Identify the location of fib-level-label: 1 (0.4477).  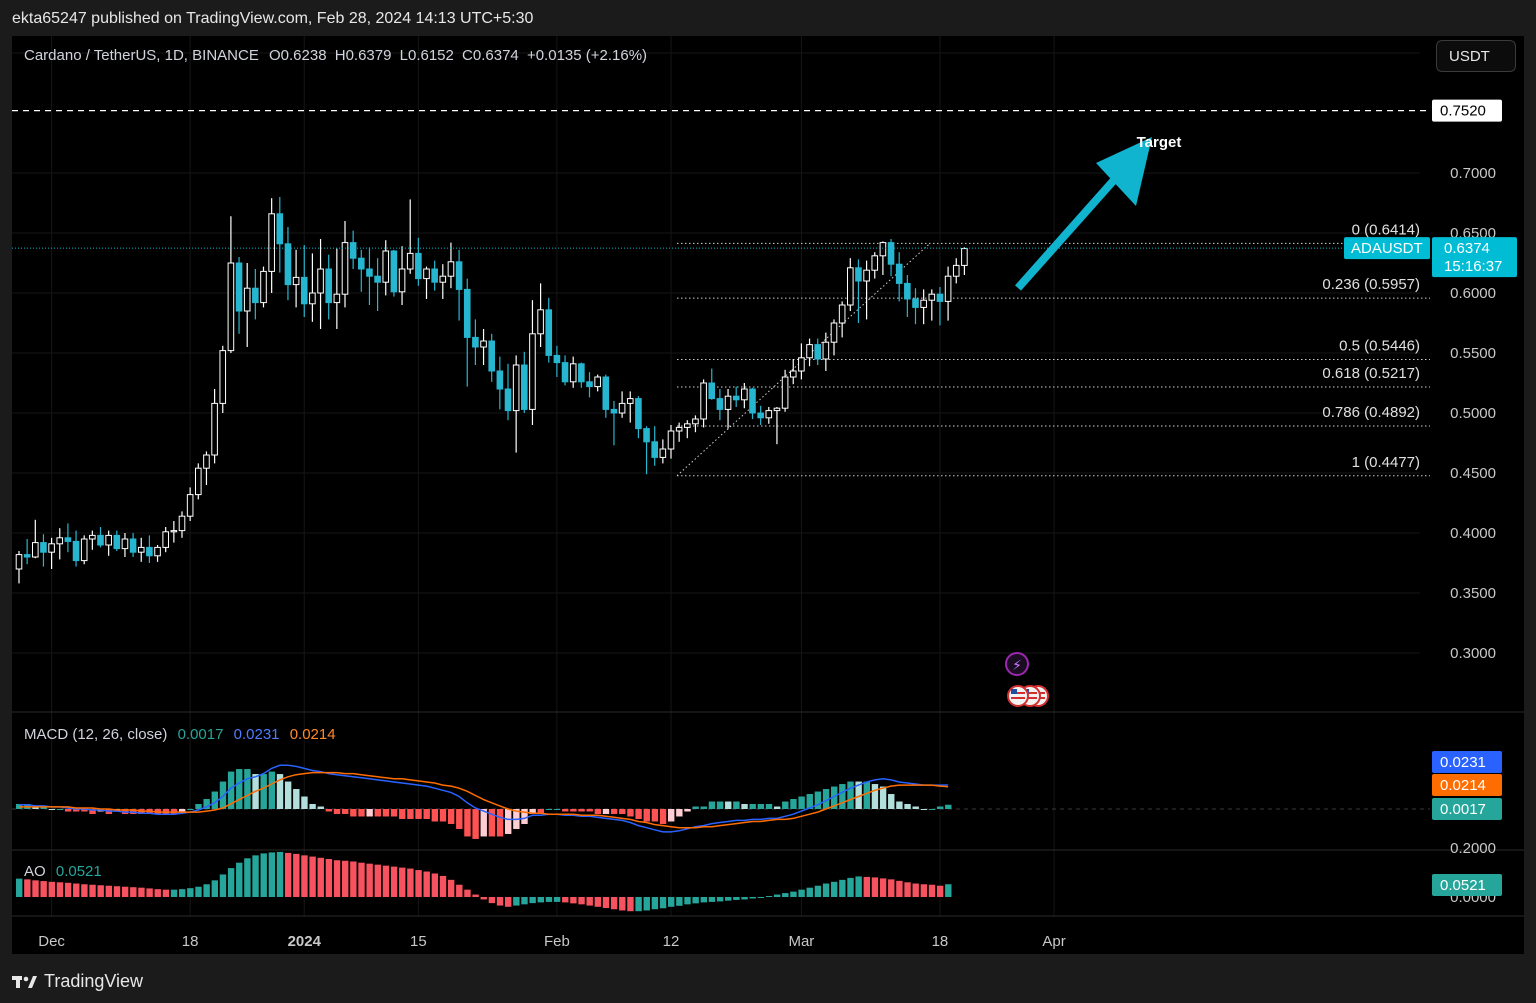
(1386, 462).